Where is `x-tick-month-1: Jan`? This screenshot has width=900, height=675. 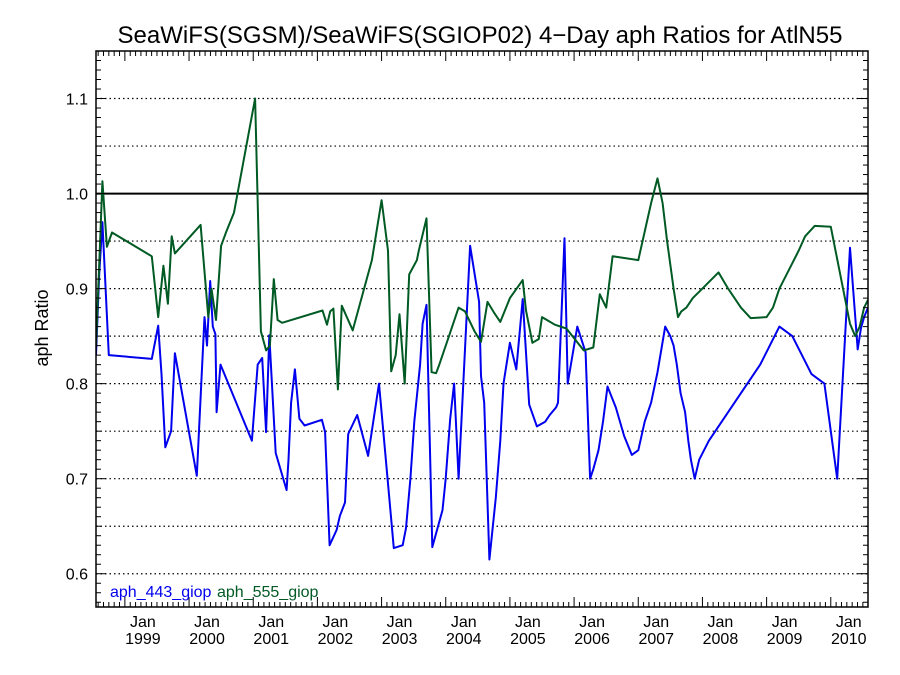 x-tick-month-1: Jan is located at coordinates (207, 622).